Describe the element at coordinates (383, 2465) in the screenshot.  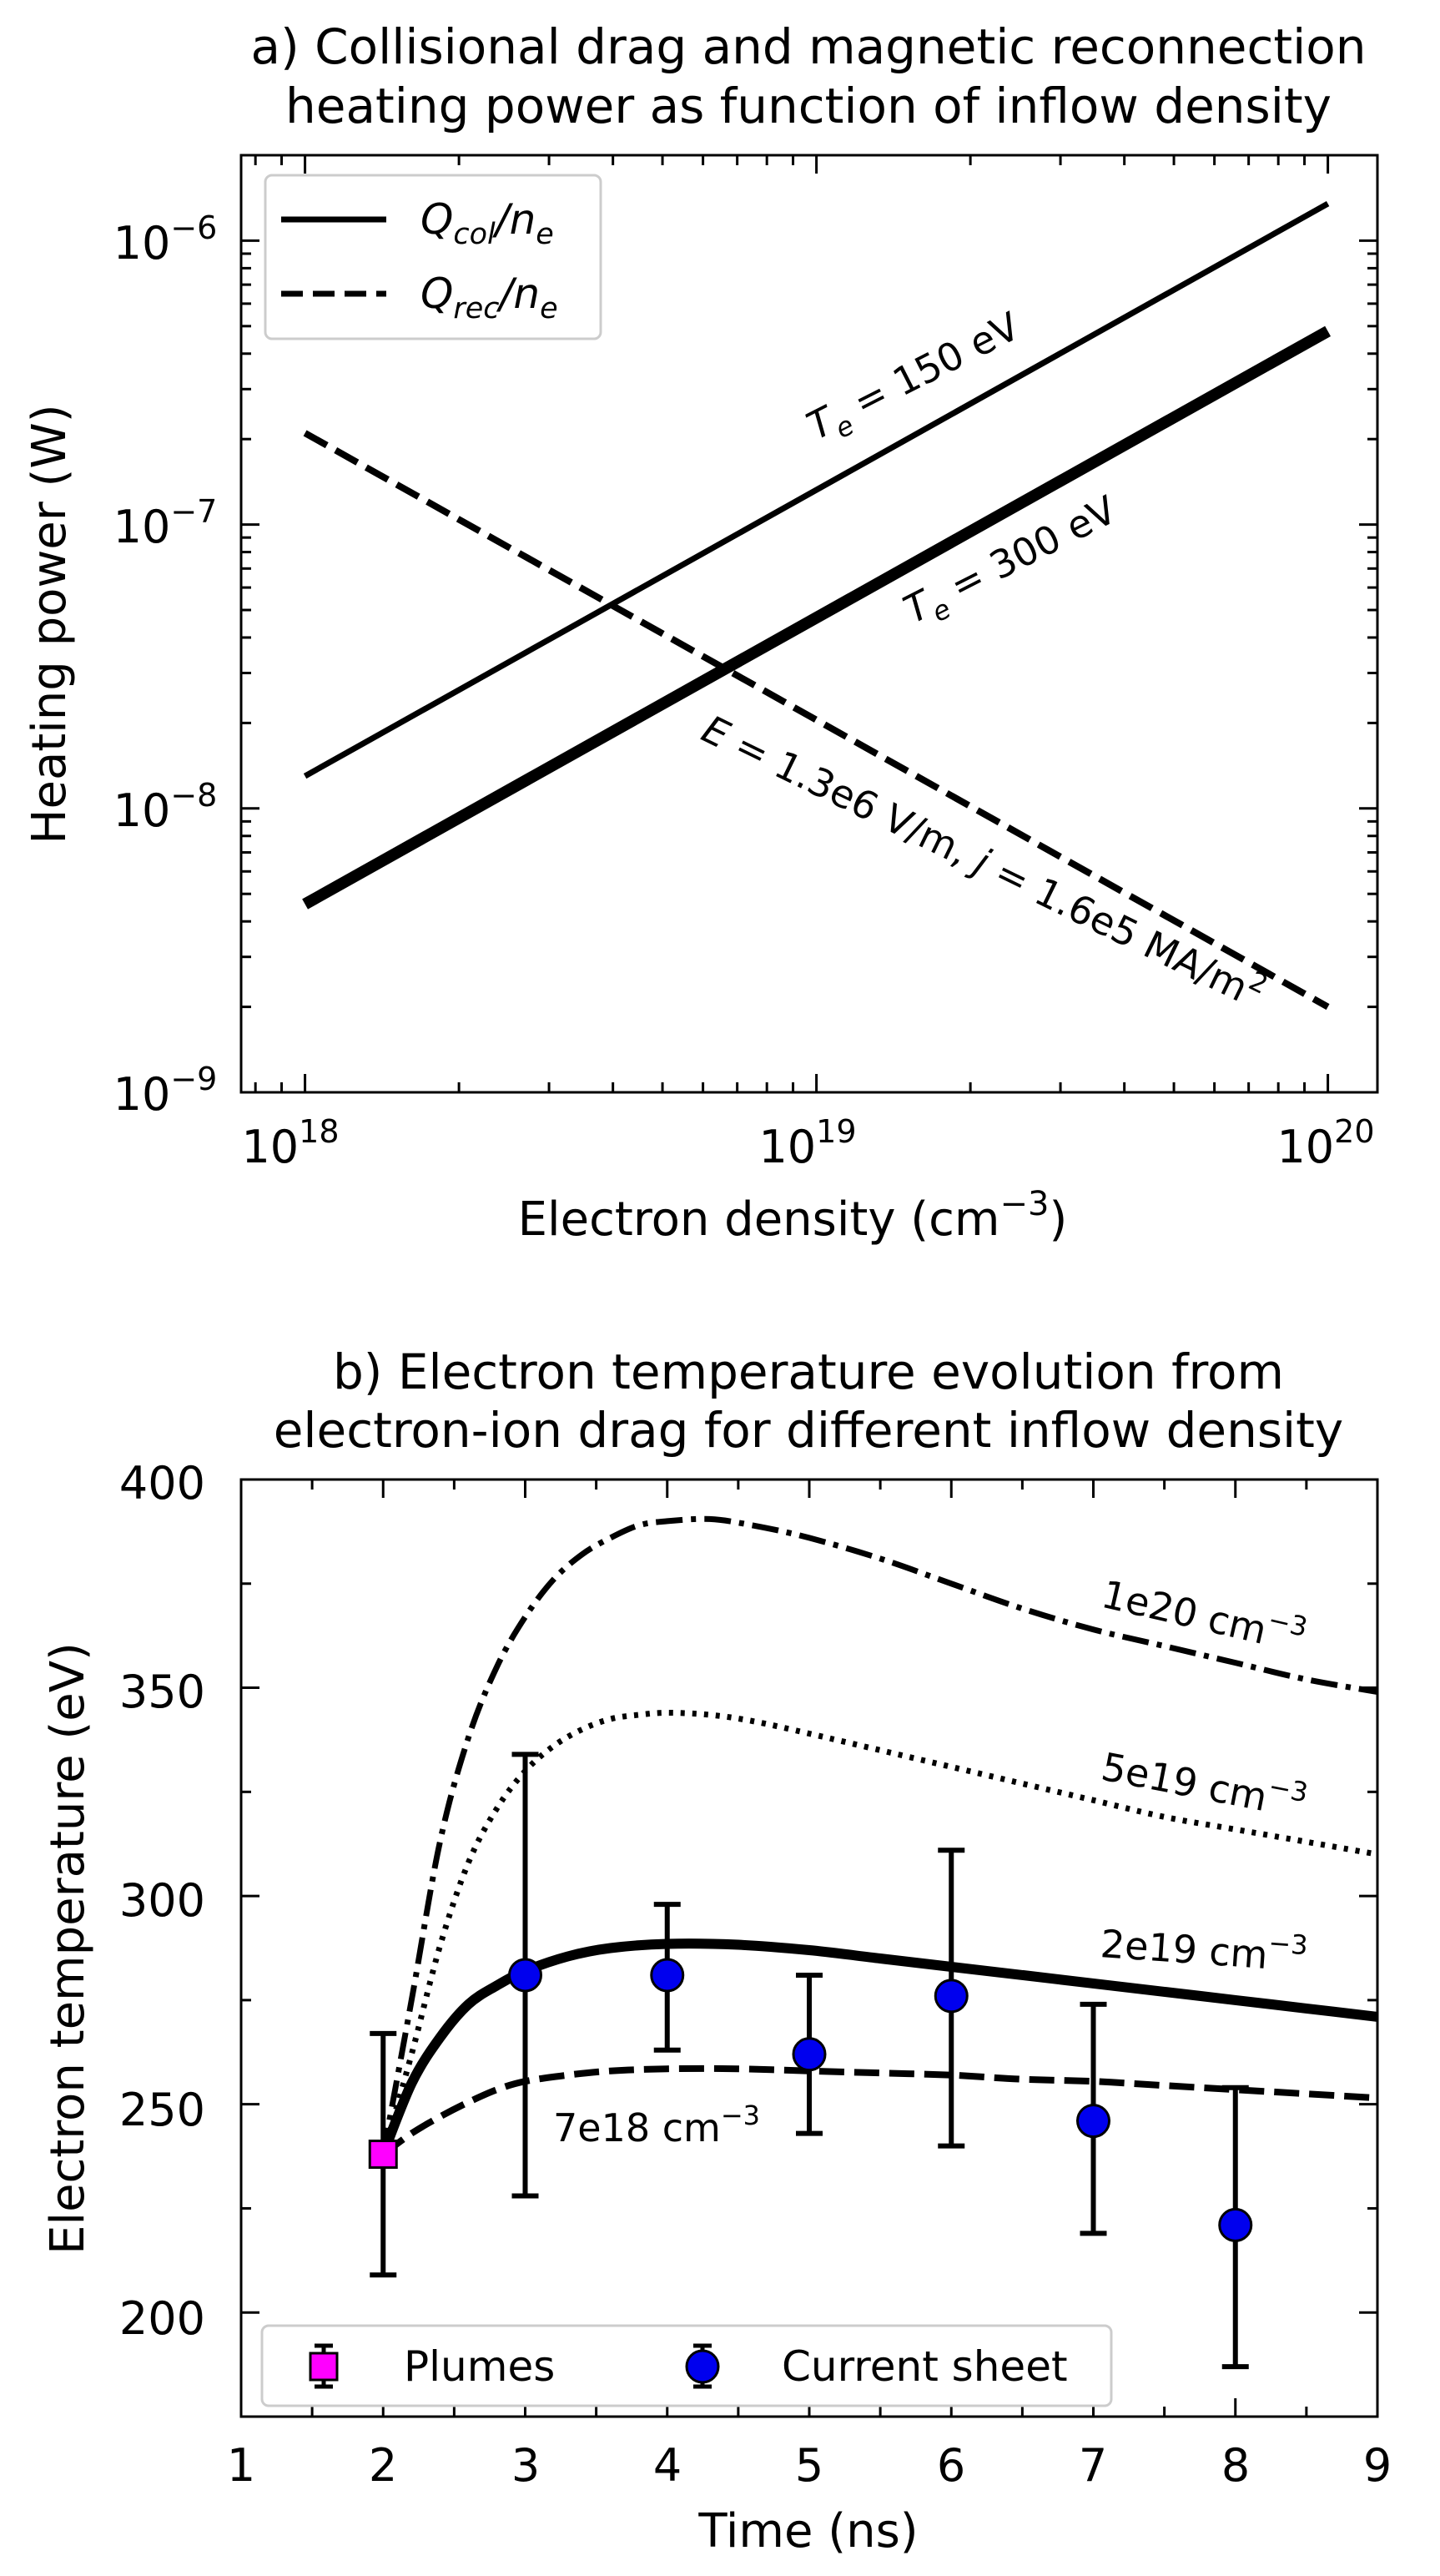
I see `panel-b-xtick-label: 2` at that location.